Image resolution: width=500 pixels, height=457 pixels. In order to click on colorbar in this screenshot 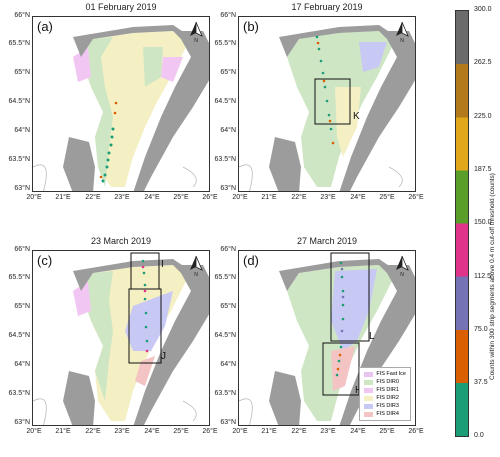, I will do `click(462, 223)`.